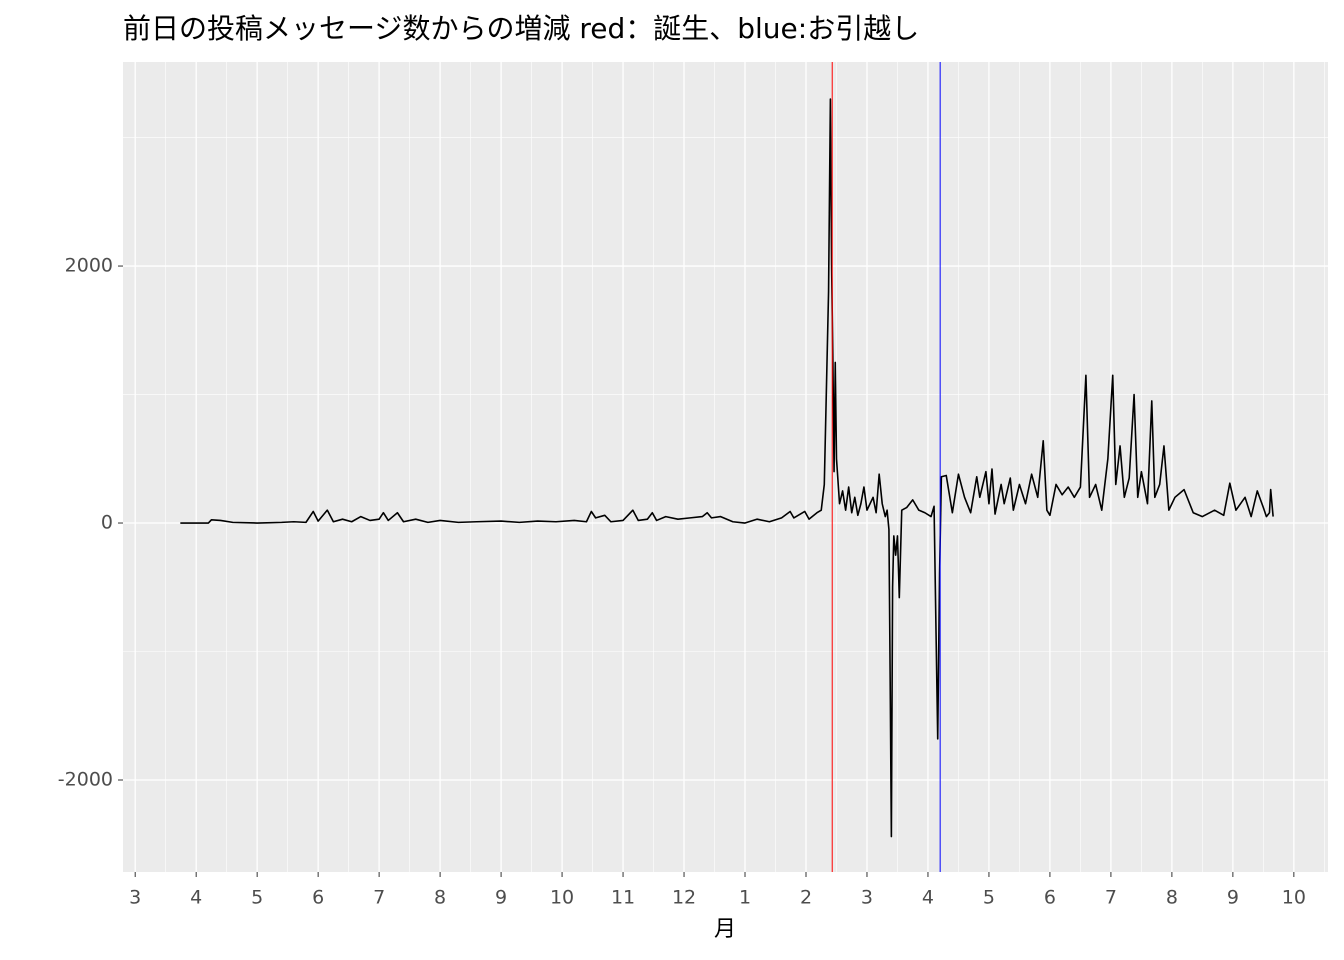 This screenshot has width=1344, height=960. Describe the element at coordinates (89, 266) in the screenshot. I see `y-tick-label: 2000` at that location.